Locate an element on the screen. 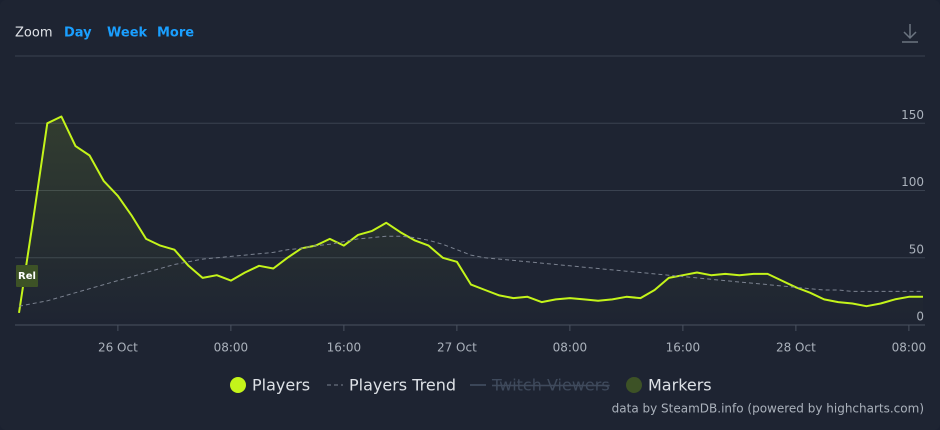 The image size is (940, 430). event-marker-label: Rel is located at coordinates (27, 276).